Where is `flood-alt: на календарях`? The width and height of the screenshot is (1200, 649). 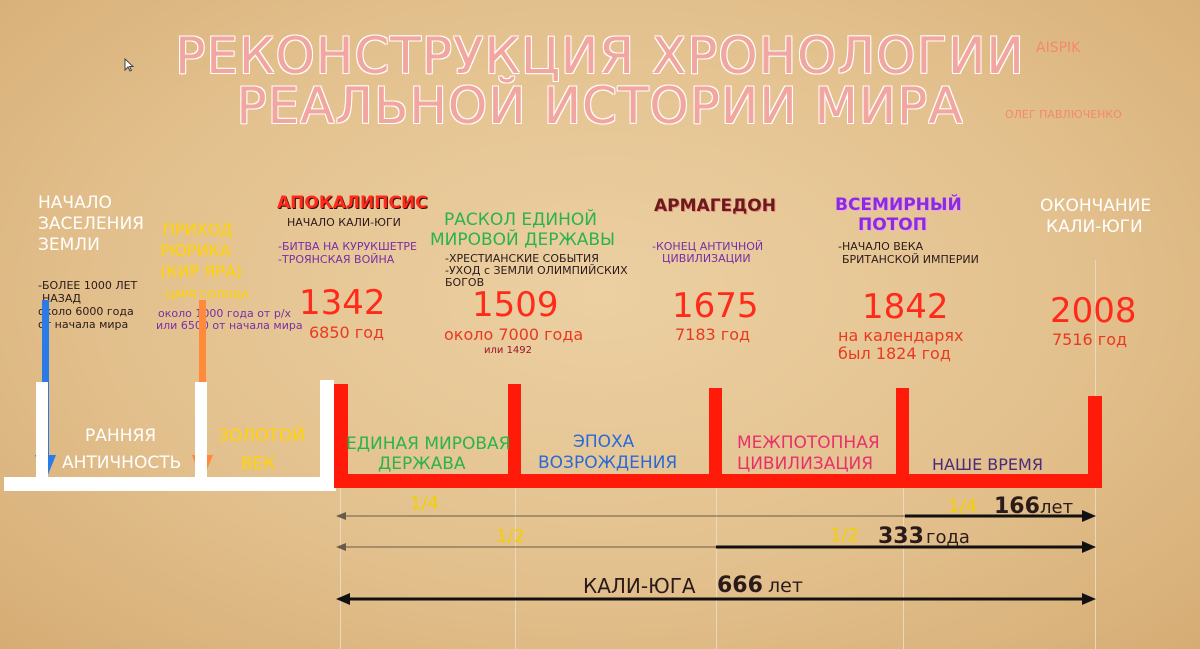 flood-alt: на календарях is located at coordinates (901, 335).